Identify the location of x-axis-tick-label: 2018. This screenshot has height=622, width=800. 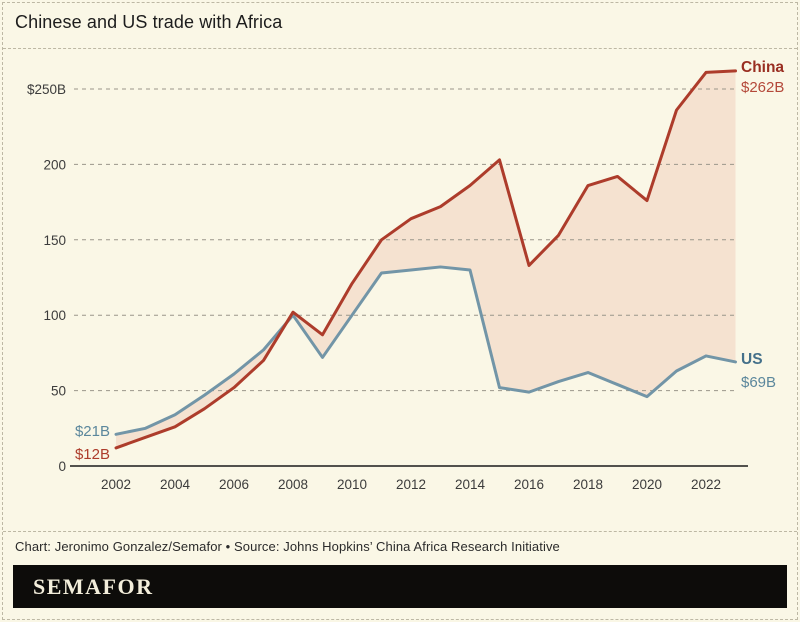
(588, 484).